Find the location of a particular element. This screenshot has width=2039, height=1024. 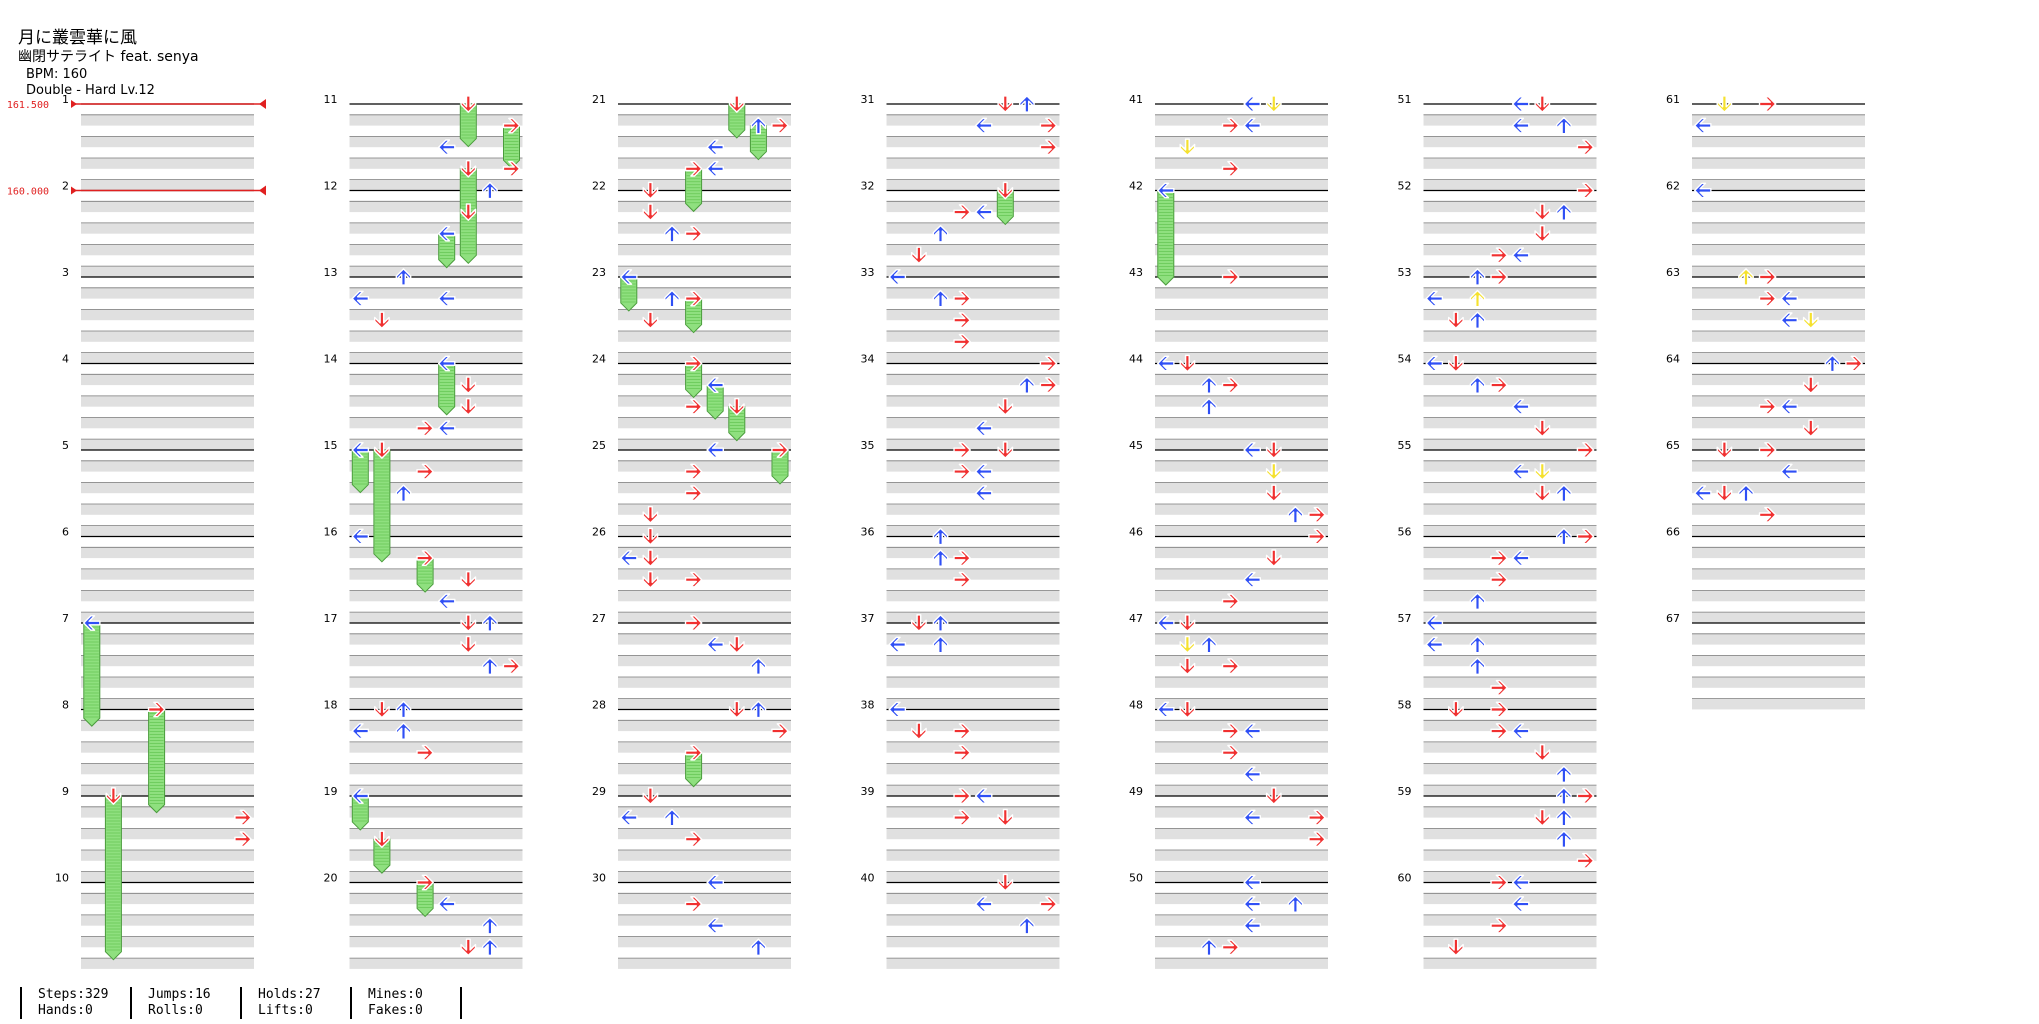

hold-body is located at coordinates (382, 506).